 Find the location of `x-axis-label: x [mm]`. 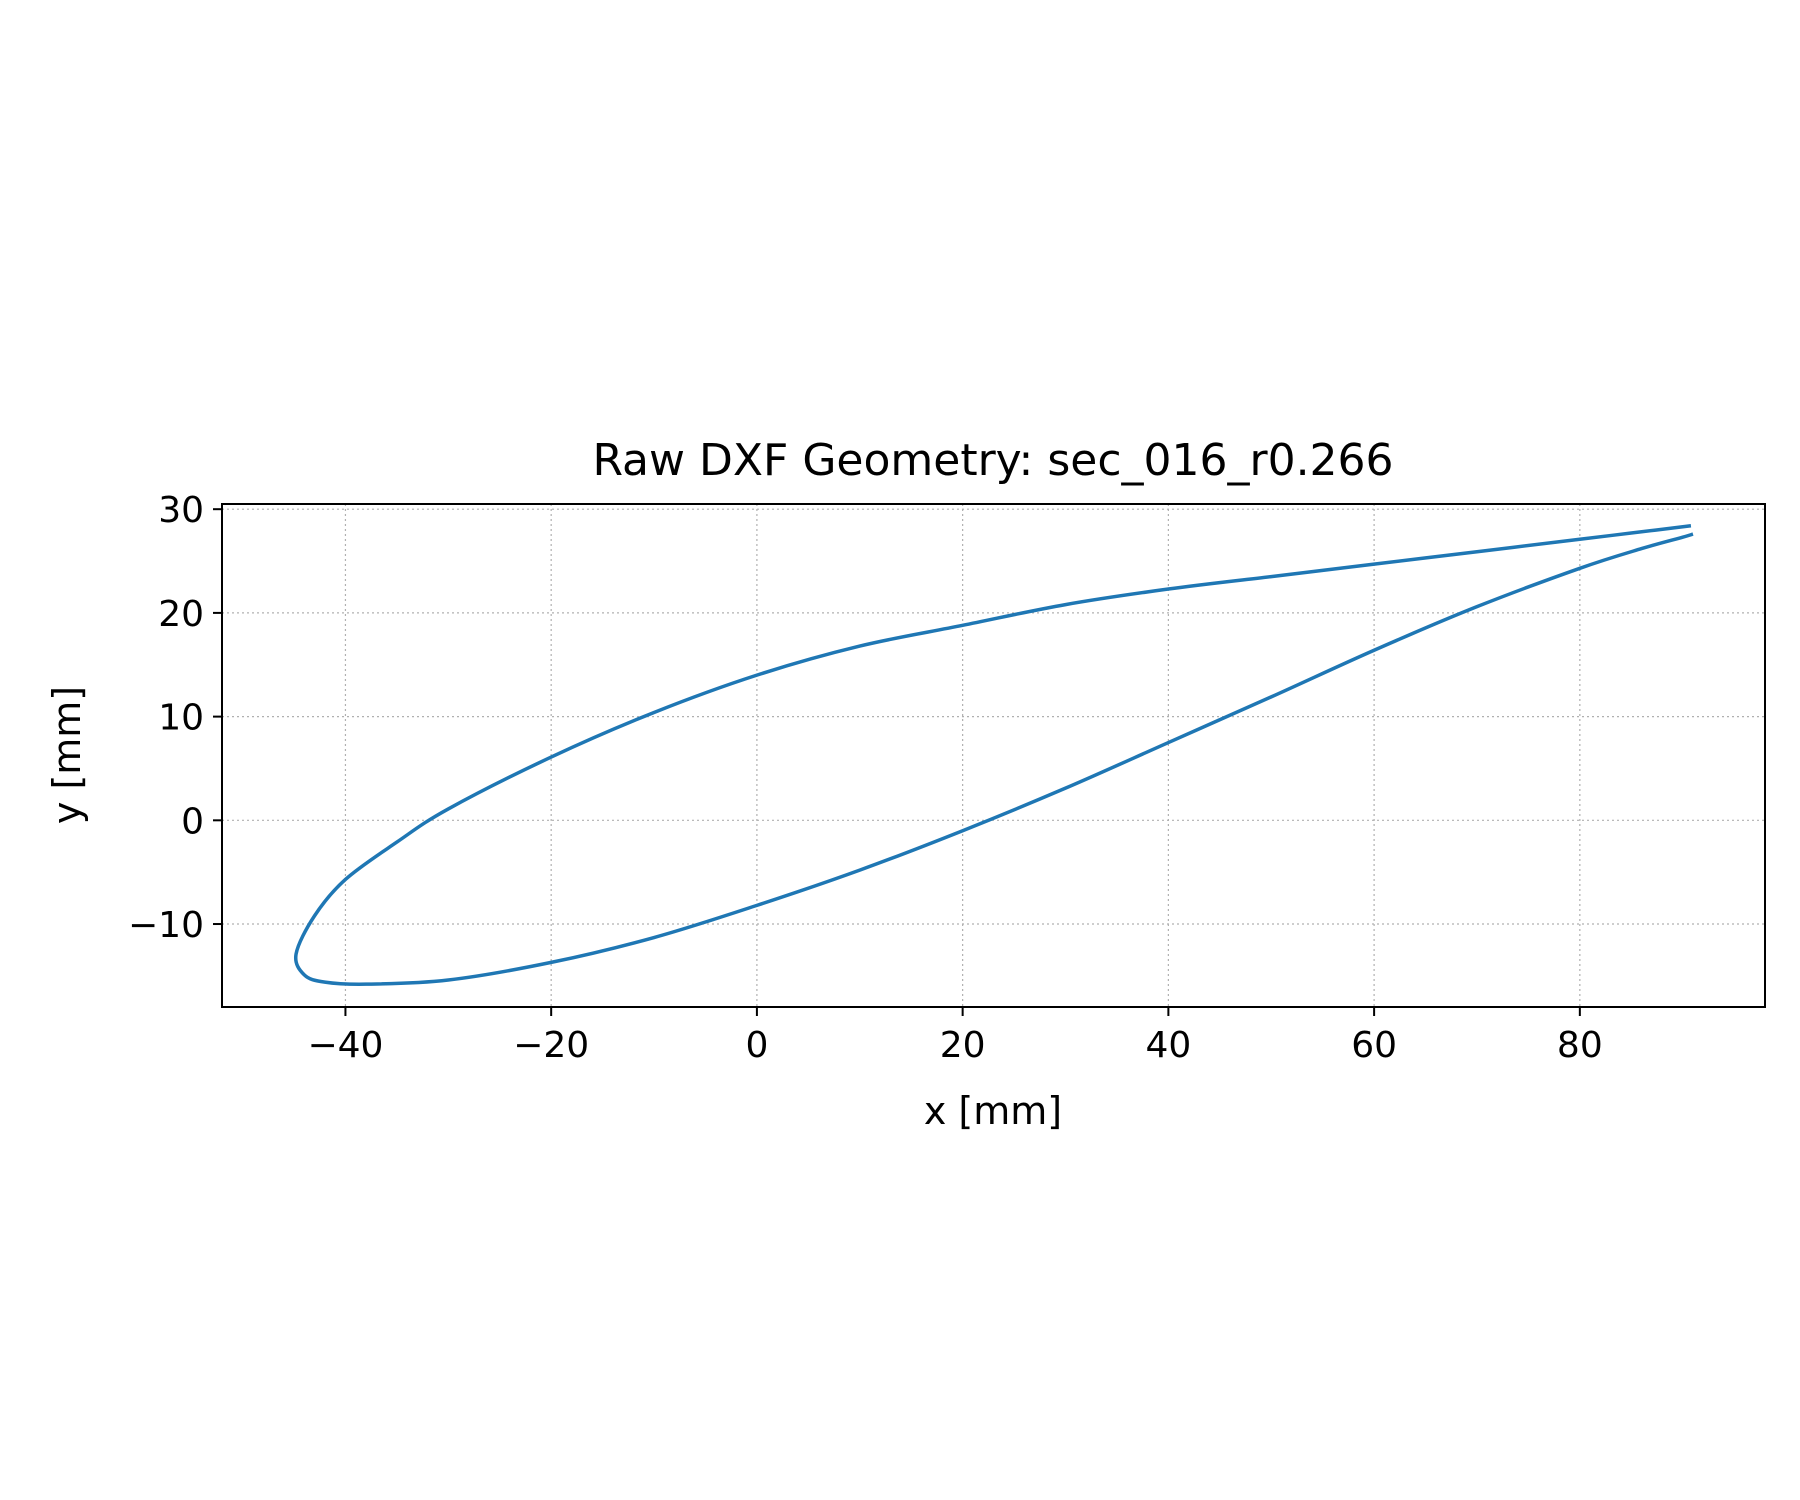

x-axis-label: x [mm] is located at coordinates (993, 1111).